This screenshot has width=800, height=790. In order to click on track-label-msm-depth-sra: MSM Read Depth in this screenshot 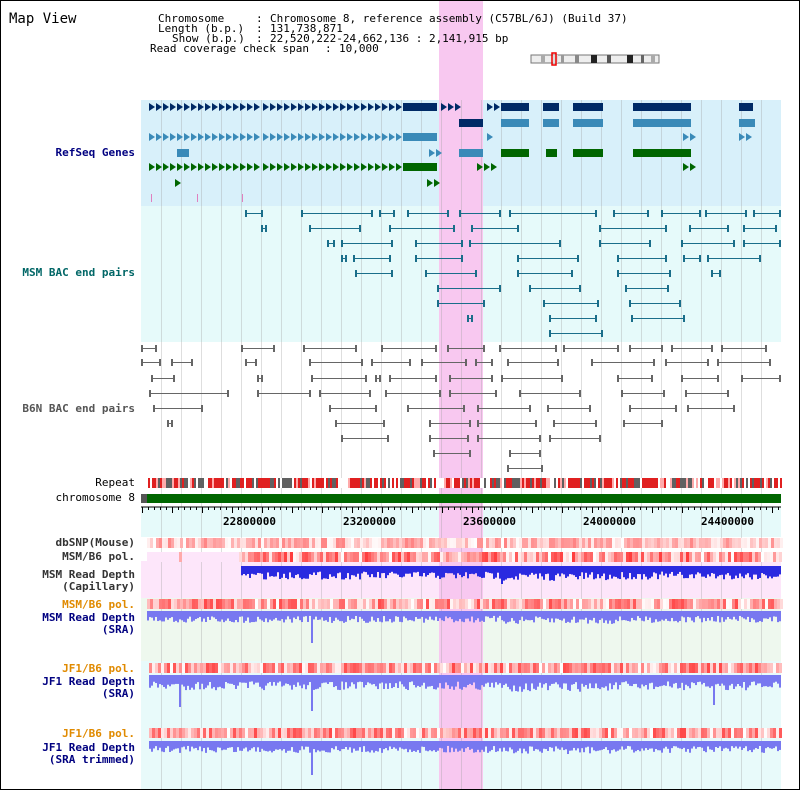, I will do `click(88, 617)`.